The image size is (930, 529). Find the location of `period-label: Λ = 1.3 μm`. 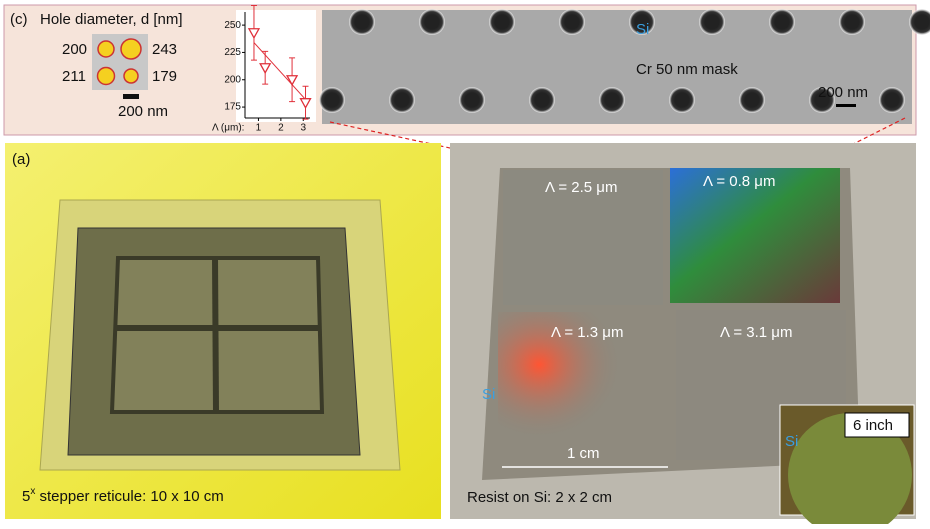

period-label: Λ = 1.3 μm is located at coordinates (587, 332).